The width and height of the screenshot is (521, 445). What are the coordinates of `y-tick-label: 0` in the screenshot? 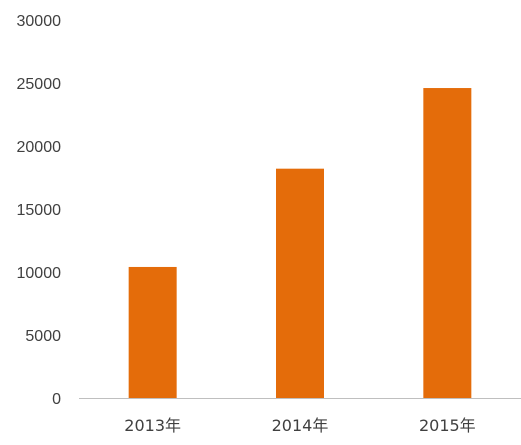 It's located at (56, 399).